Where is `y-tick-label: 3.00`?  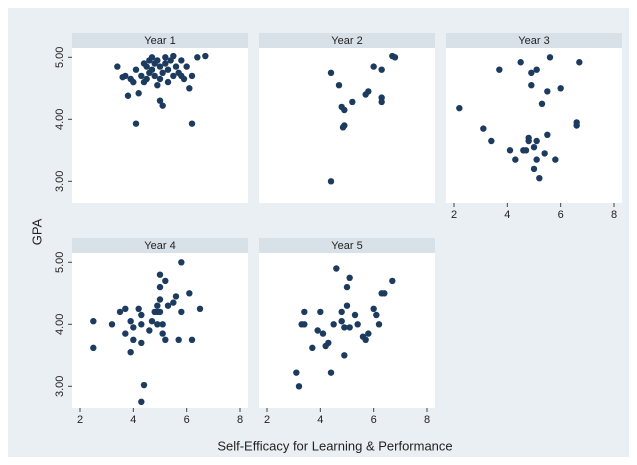 y-tick-label: 3.00 is located at coordinates (60, 386).